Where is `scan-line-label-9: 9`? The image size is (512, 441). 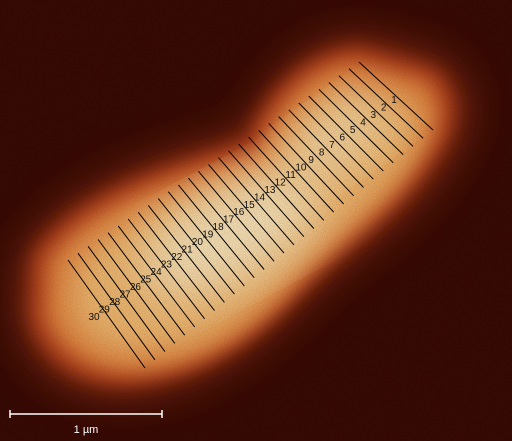
scan-line-label-9: 9 is located at coordinates (311, 160).